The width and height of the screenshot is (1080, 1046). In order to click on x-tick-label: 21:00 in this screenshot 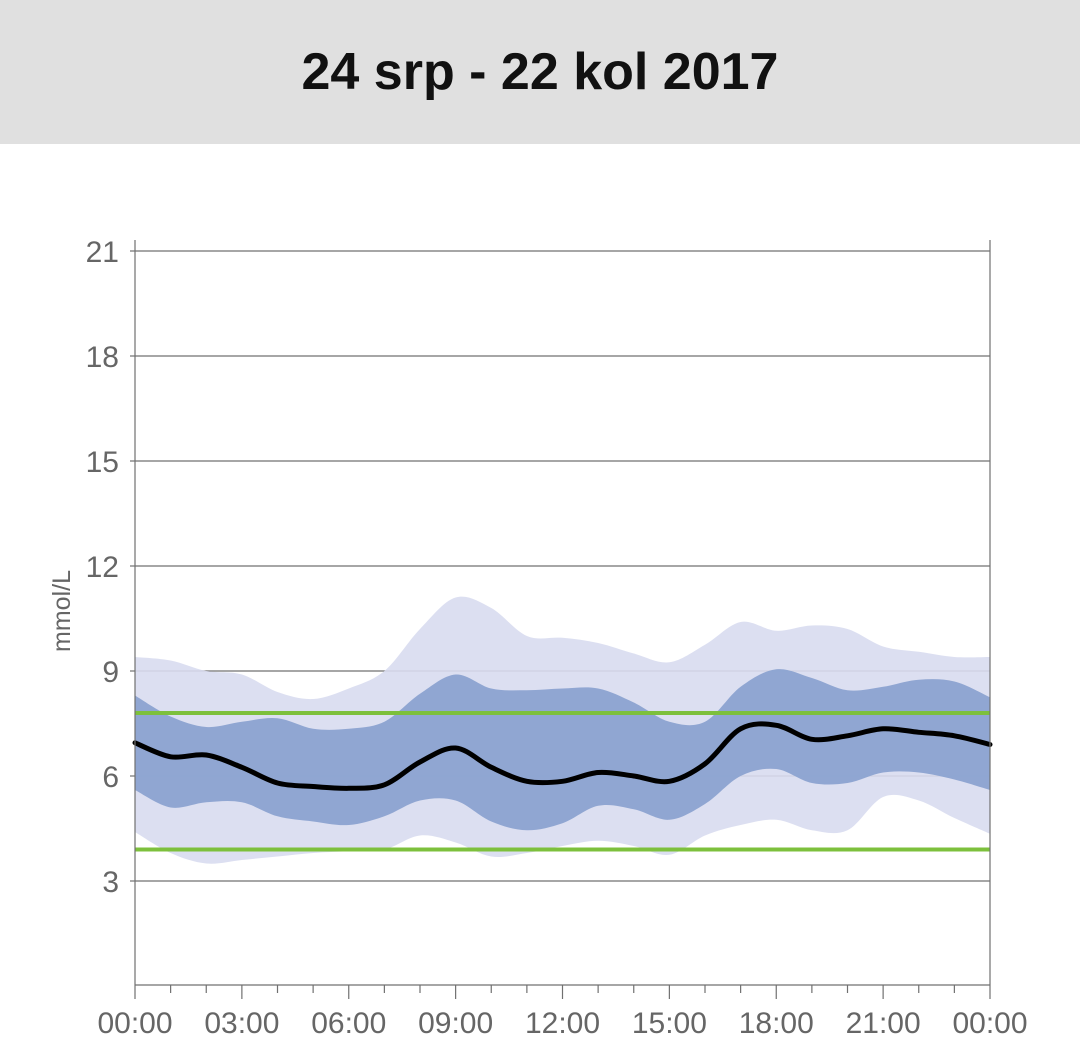, I will do `click(883, 1023)`.